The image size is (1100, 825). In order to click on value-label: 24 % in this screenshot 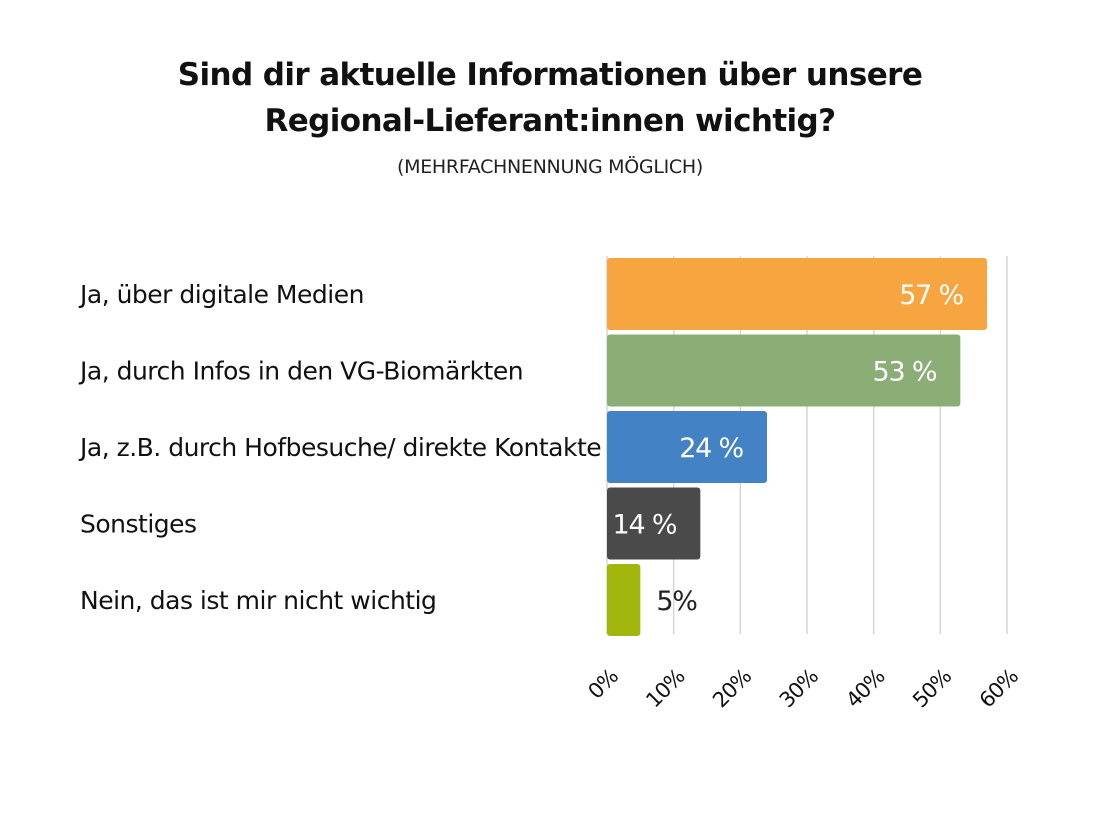, I will do `click(711, 448)`.